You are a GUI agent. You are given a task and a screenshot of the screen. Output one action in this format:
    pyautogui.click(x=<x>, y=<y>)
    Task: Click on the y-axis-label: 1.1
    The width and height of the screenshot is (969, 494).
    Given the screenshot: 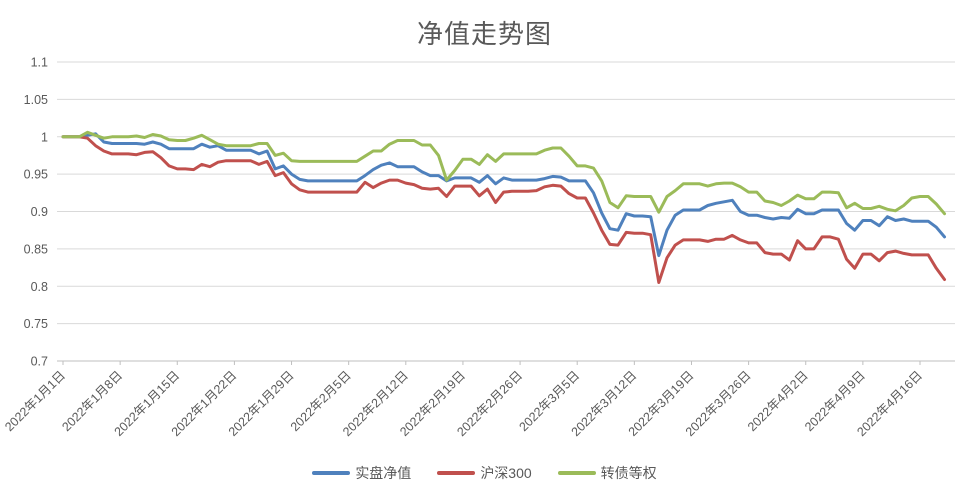 What is the action you would take?
    pyautogui.click(x=39, y=63)
    